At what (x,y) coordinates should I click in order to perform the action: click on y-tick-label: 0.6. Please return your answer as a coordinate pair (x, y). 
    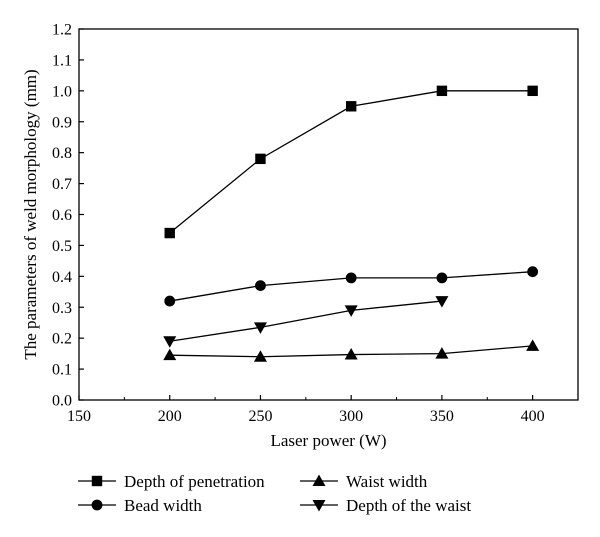
    Looking at the image, I should click on (62, 215).